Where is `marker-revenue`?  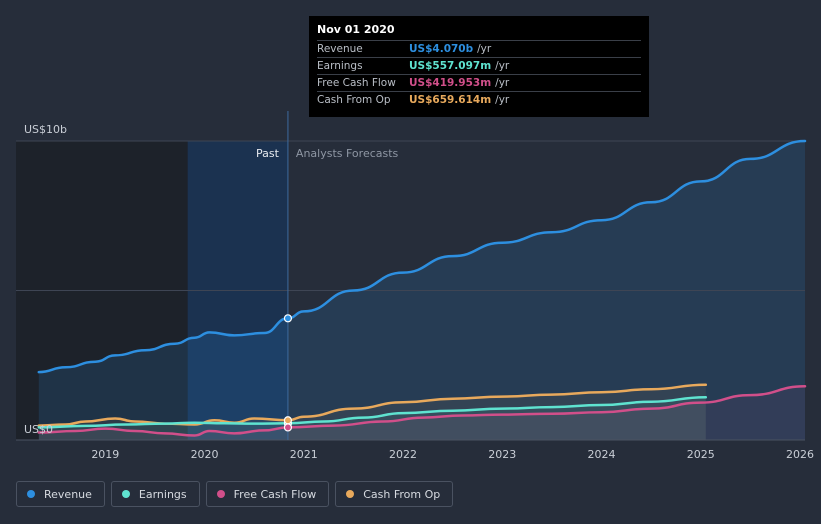
marker-revenue is located at coordinates (288, 318).